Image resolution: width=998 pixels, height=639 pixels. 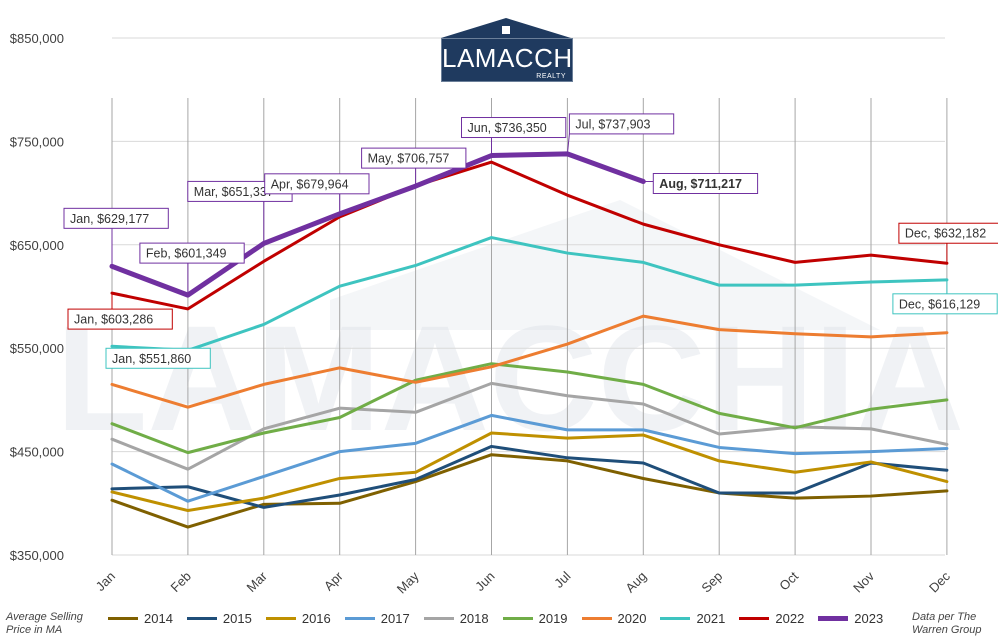 I want to click on legend-label: 2014, so click(x=158, y=618).